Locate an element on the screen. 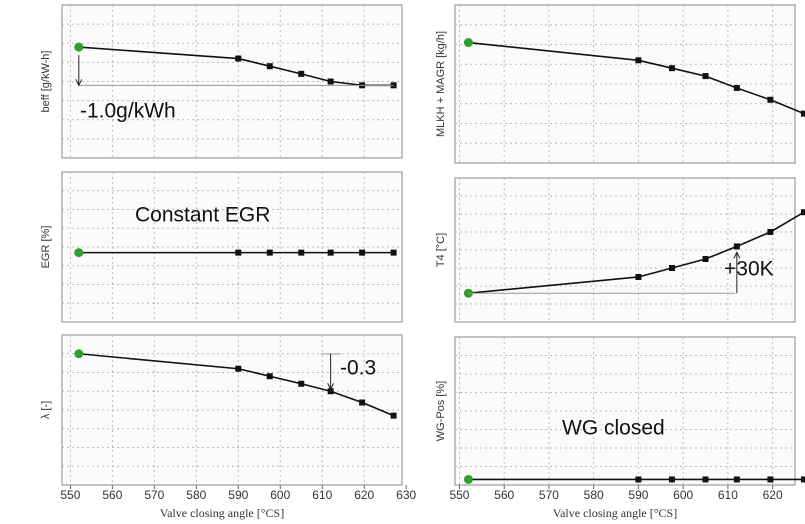 The width and height of the screenshot is (805, 524). y-axis-label: WG-Pos [%] is located at coordinates (441, 411).